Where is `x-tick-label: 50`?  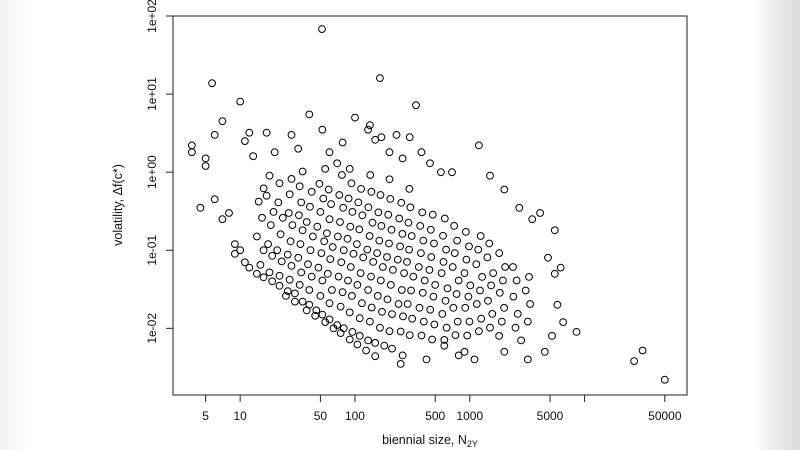
x-tick-label: 50 is located at coordinates (321, 416).